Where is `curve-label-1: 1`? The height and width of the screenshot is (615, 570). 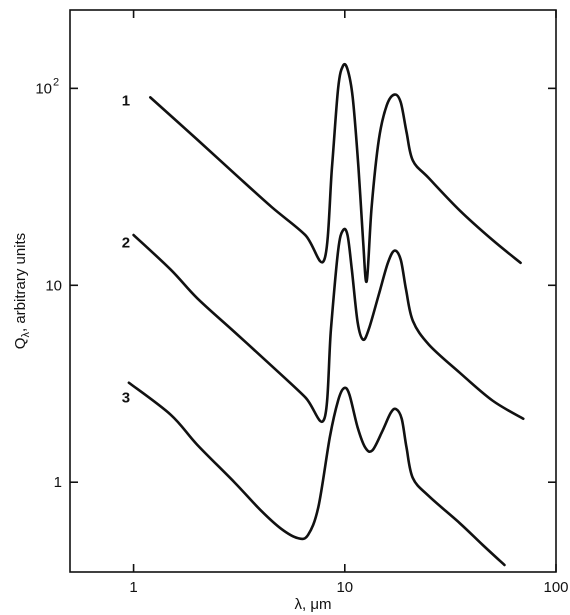 curve-label-1: 1 is located at coordinates (126, 100).